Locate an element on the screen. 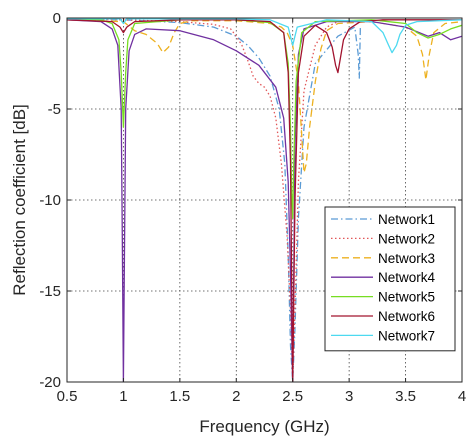  y-tick-label: -5 is located at coordinates (54, 109).